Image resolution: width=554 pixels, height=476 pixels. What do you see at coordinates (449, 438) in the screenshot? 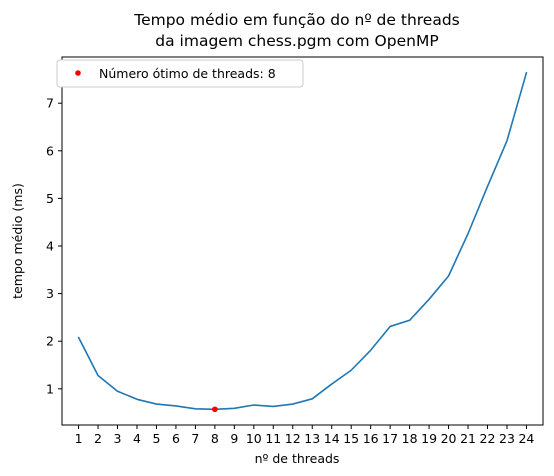
I see `x-tick-label-20: 20` at bounding box center [449, 438].